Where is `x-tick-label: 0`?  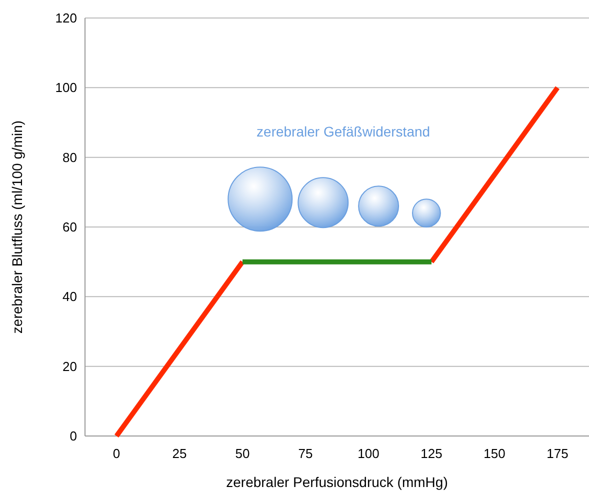
x-tick-label: 0 is located at coordinates (116, 453).